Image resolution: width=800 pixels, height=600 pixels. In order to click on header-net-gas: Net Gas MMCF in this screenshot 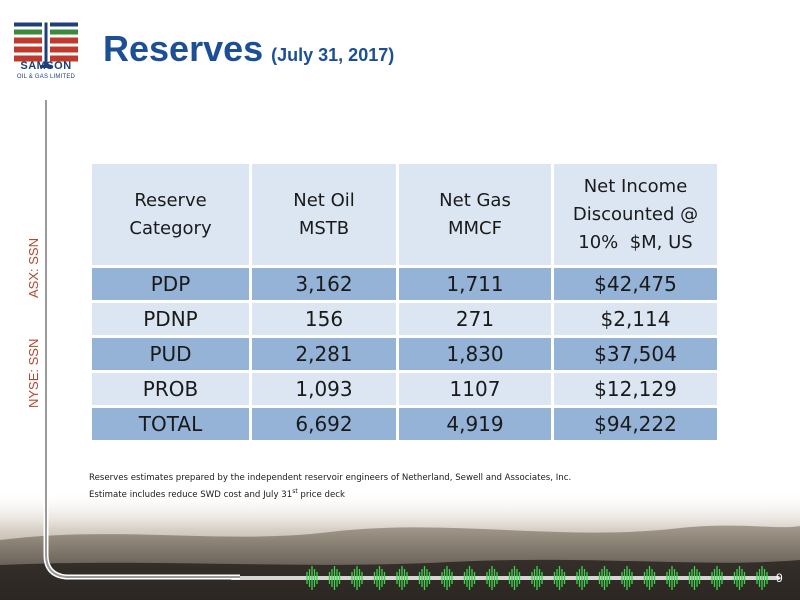, I will do `click(475, 214)`.